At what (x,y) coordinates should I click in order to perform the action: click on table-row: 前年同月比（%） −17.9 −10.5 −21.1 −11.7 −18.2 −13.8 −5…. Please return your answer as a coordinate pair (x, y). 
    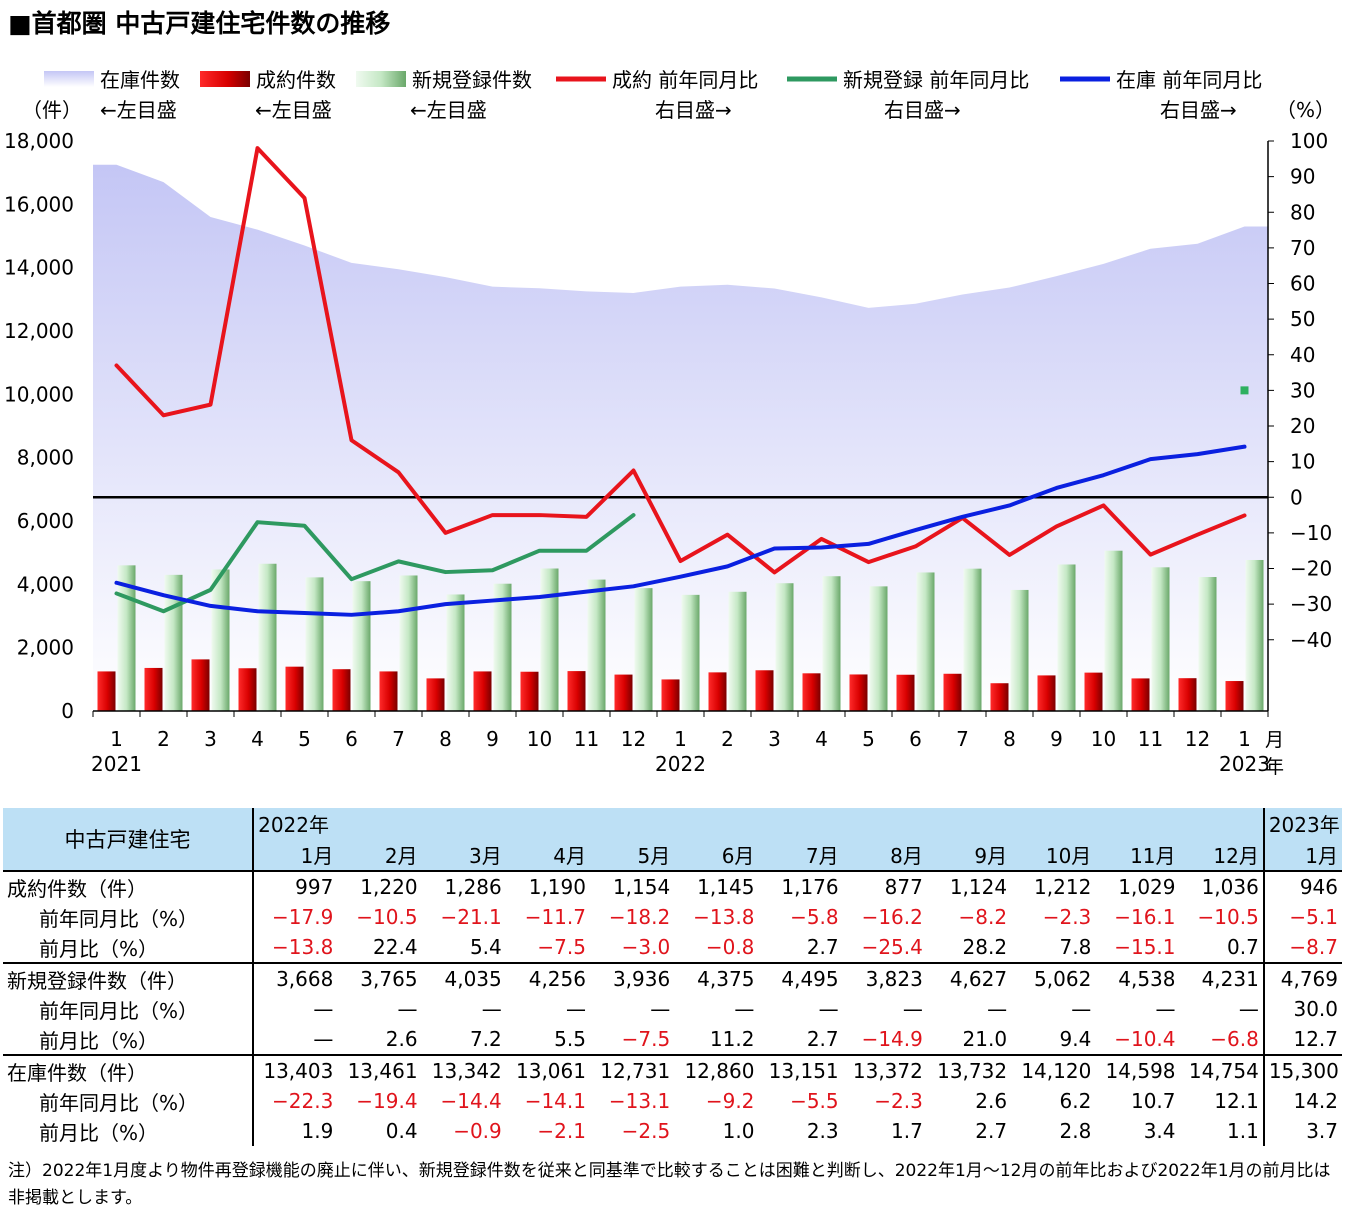
    Looking at the image, I should click on (672, 917).